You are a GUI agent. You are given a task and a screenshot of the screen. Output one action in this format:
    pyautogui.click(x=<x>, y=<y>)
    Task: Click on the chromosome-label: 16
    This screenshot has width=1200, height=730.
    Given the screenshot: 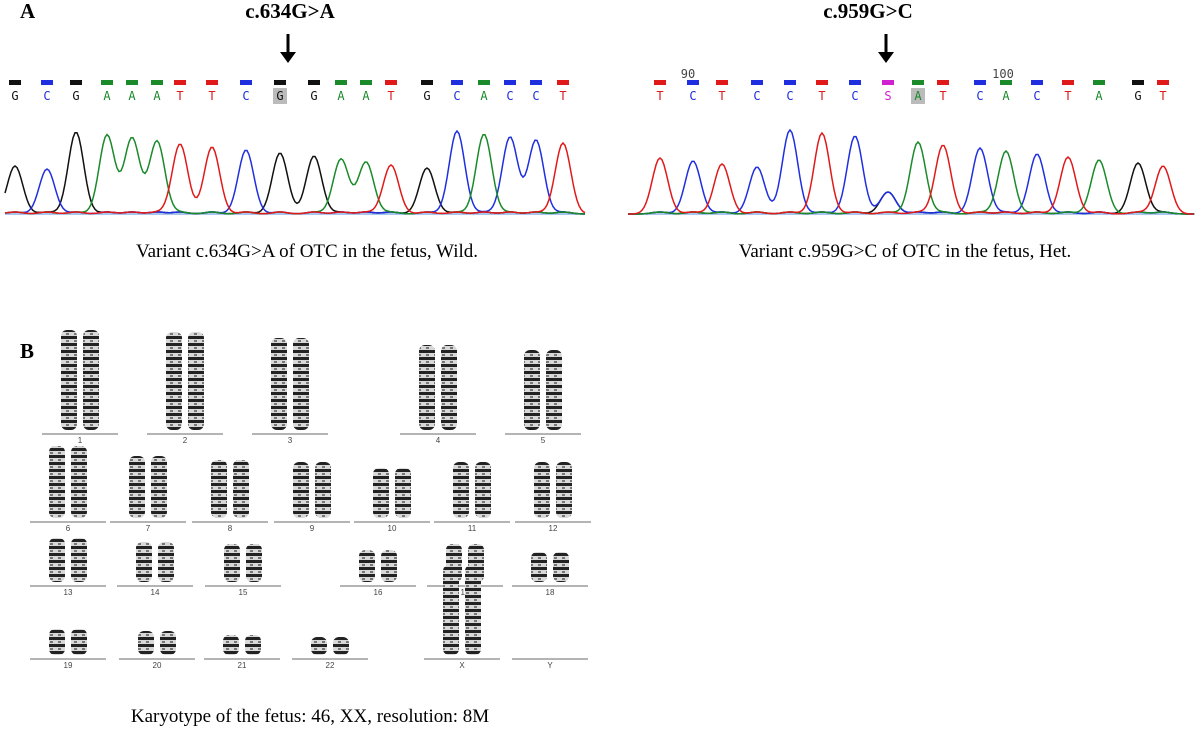 What is the action you would take?
    pyautogui.click(x=378, y=592)
    